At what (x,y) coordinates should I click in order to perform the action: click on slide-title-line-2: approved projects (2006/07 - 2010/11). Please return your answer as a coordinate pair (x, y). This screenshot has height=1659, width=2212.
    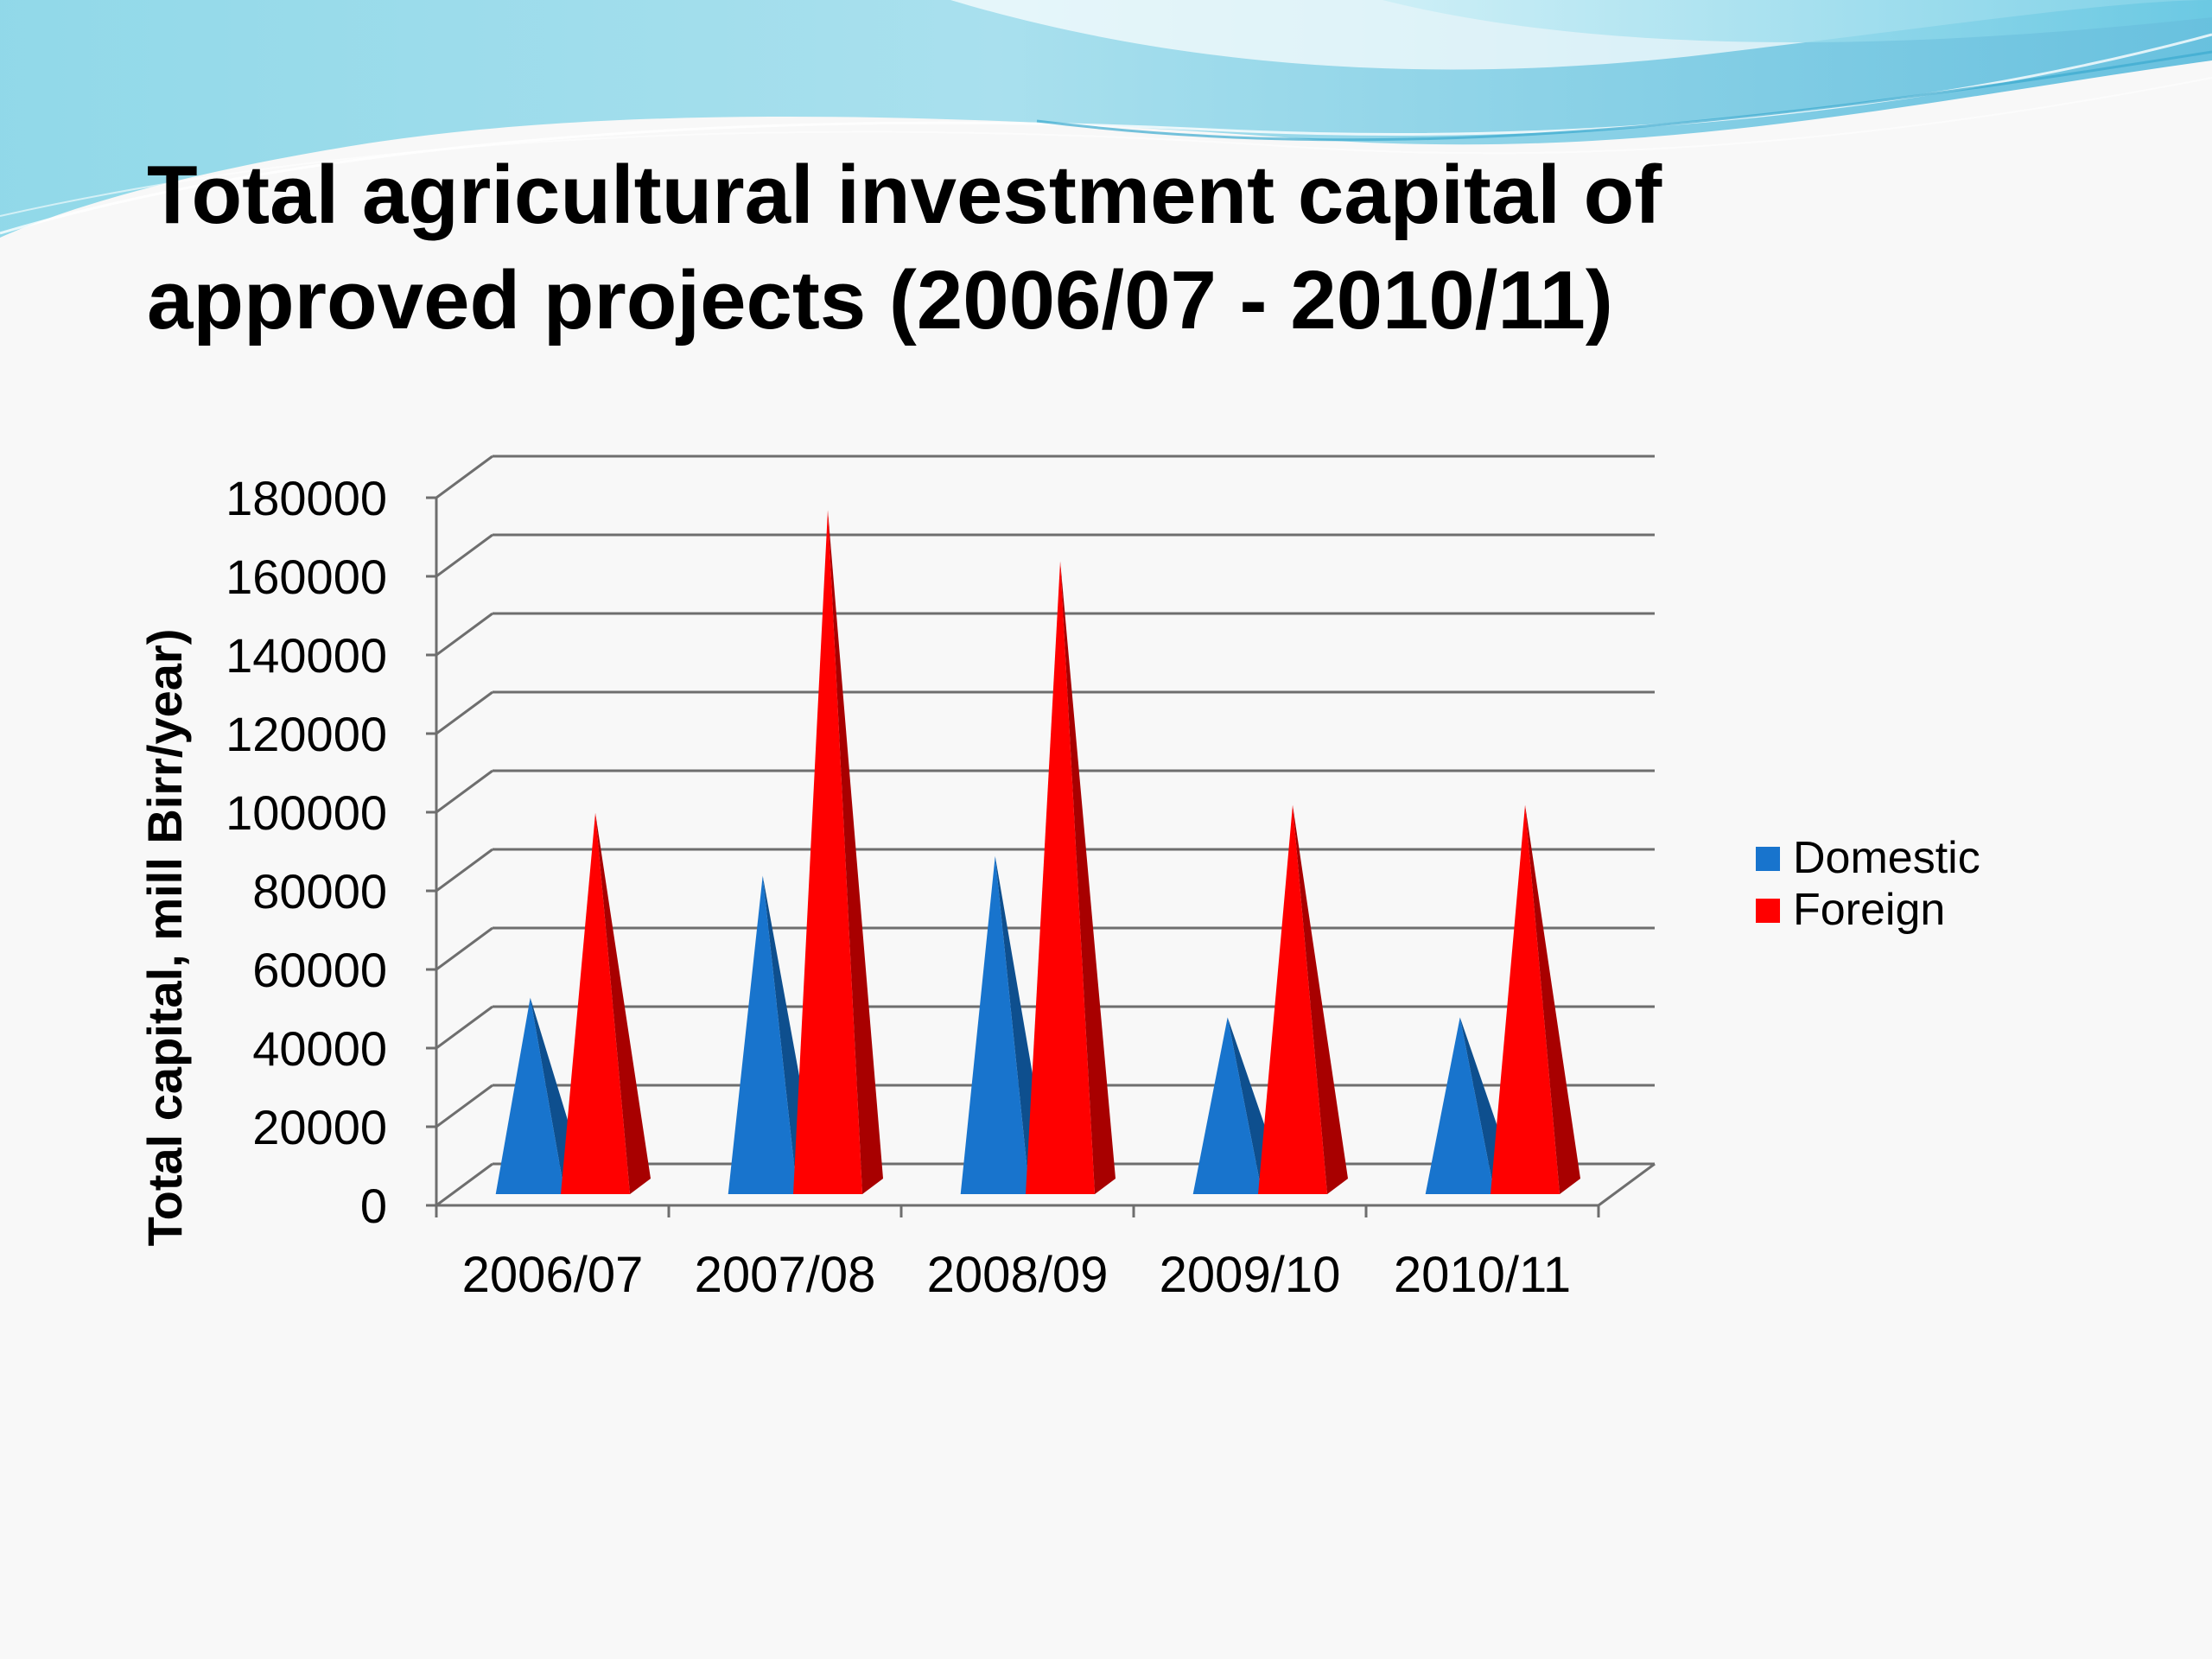
    Looking at the image, I should click on (880, 300).